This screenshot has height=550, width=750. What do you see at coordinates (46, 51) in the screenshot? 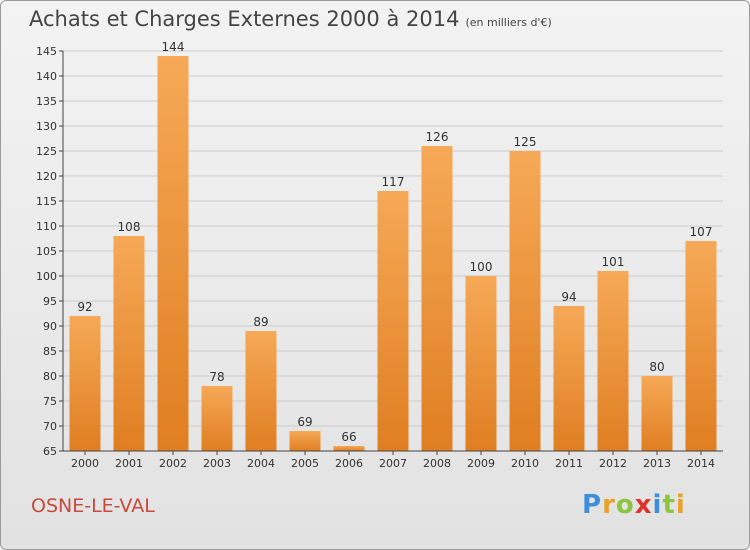
I see `y-tick-label: 145` at bounding box center [46, 51].